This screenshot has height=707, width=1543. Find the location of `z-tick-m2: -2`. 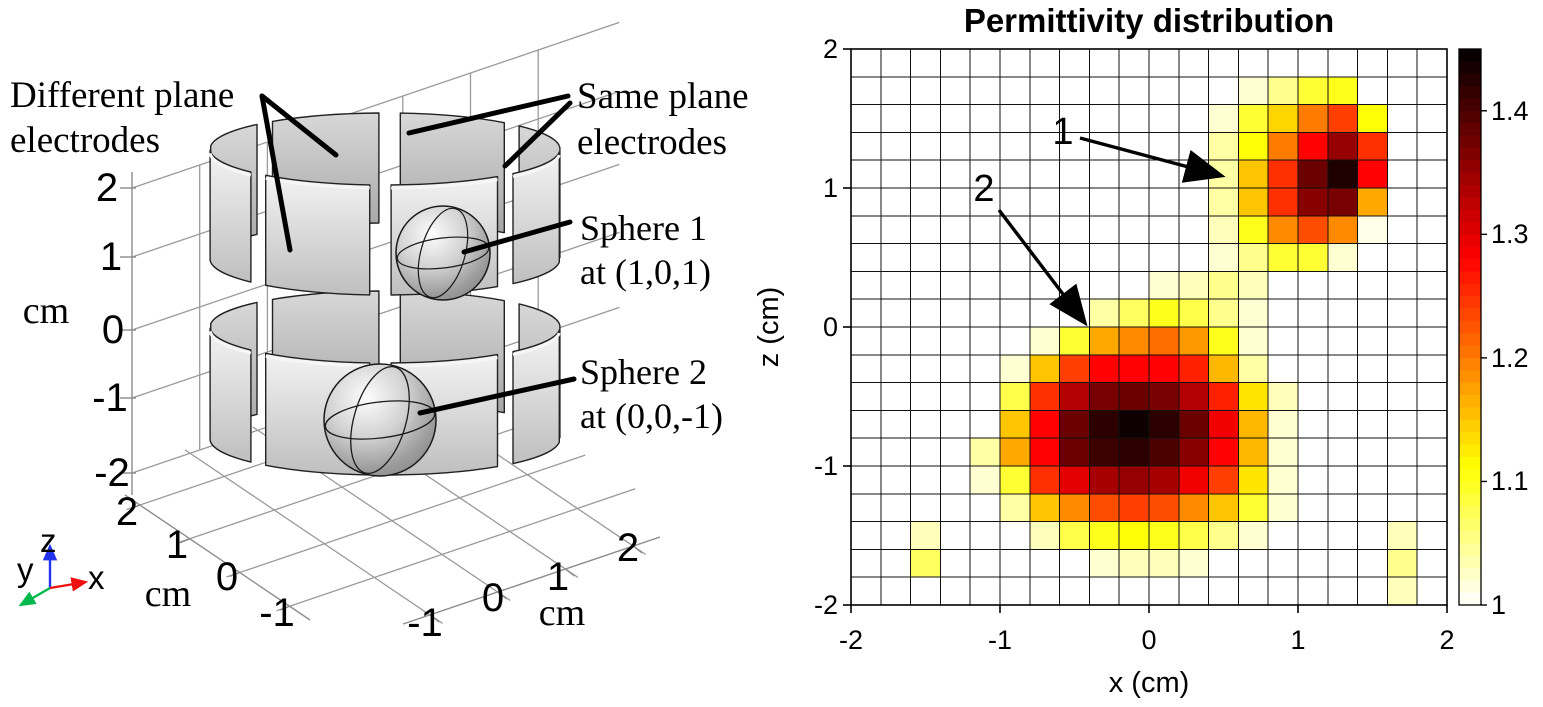

z-tick-m2: -2 is located at coordinates (112, 473).